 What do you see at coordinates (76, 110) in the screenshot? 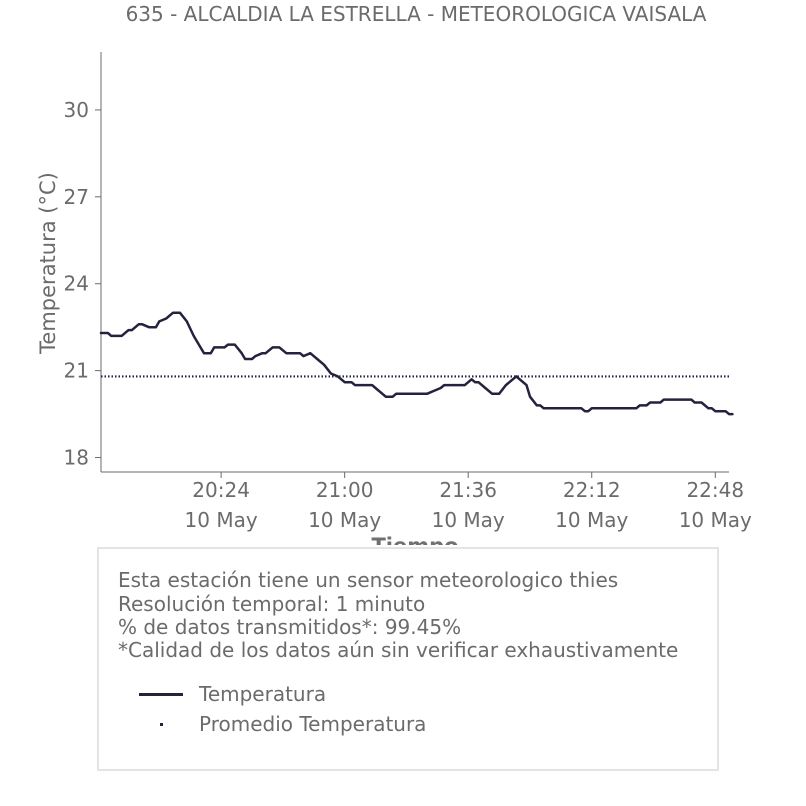
I see `y-tick-label: 30` at bounding box center [76, 110].